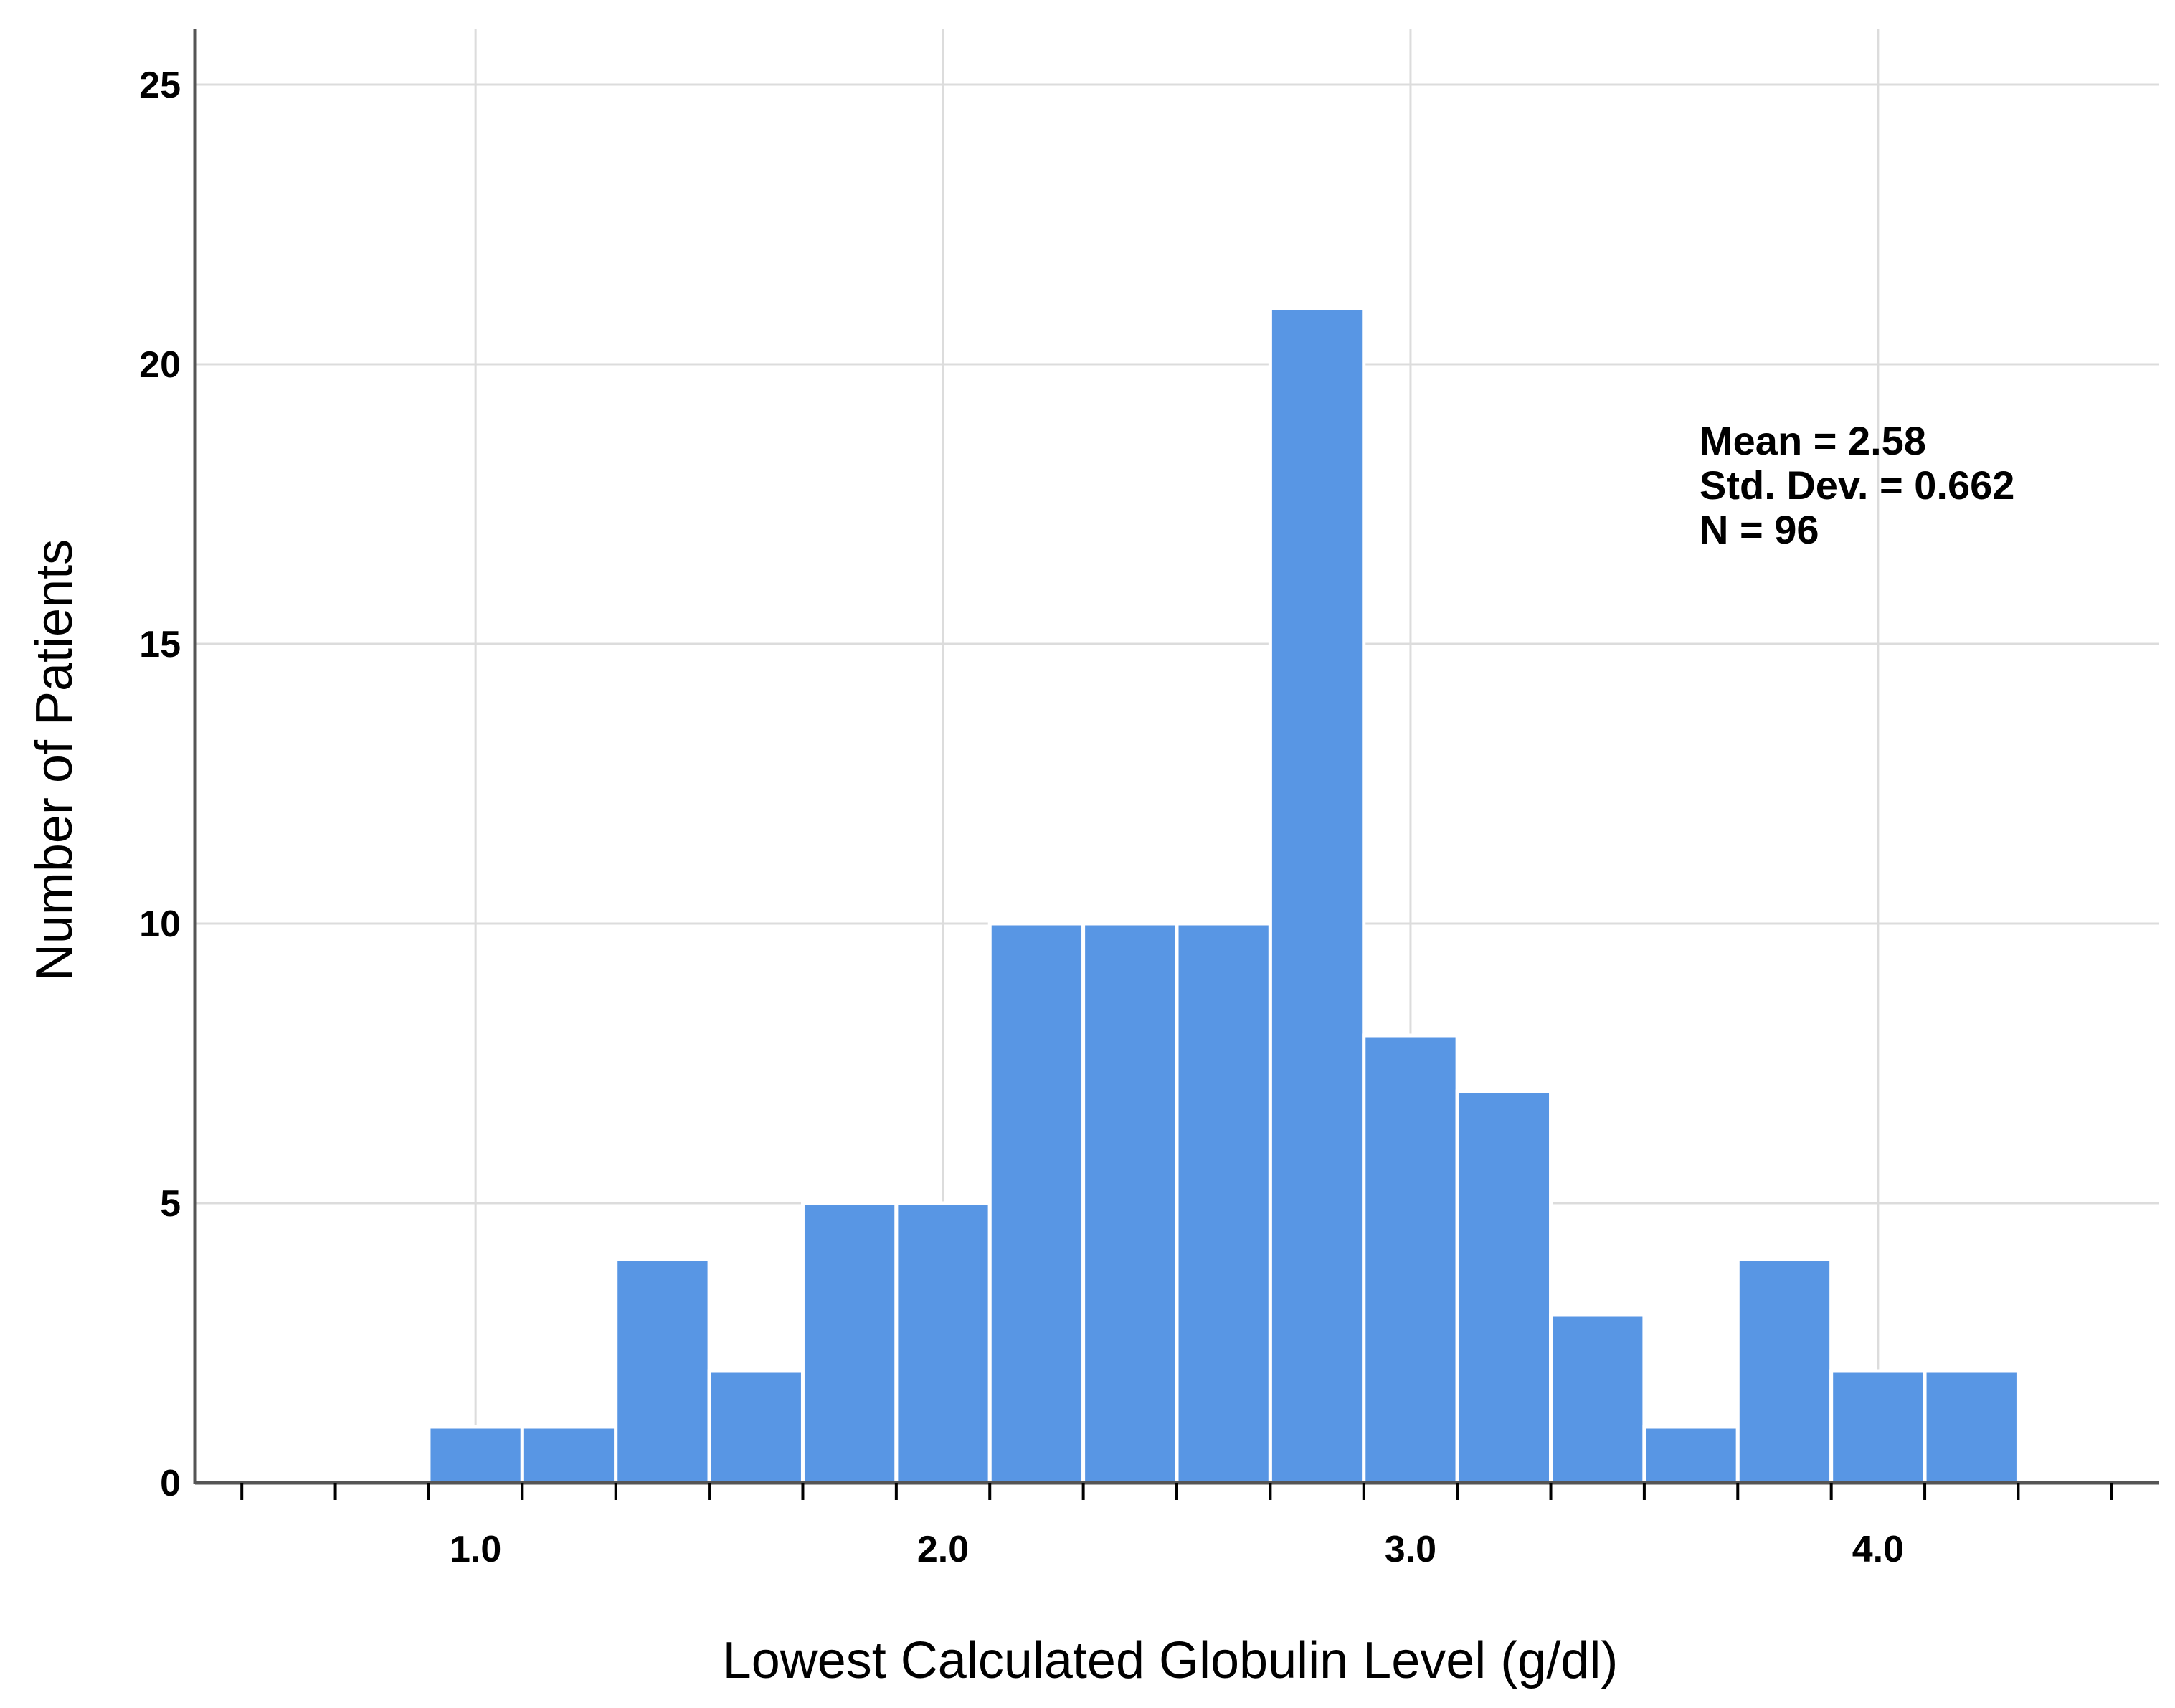 The image size is (2175, 1708). Describe the element at coordinates (170, 1204) in the screenshot. I see `y-tick-label: 5` at that location.